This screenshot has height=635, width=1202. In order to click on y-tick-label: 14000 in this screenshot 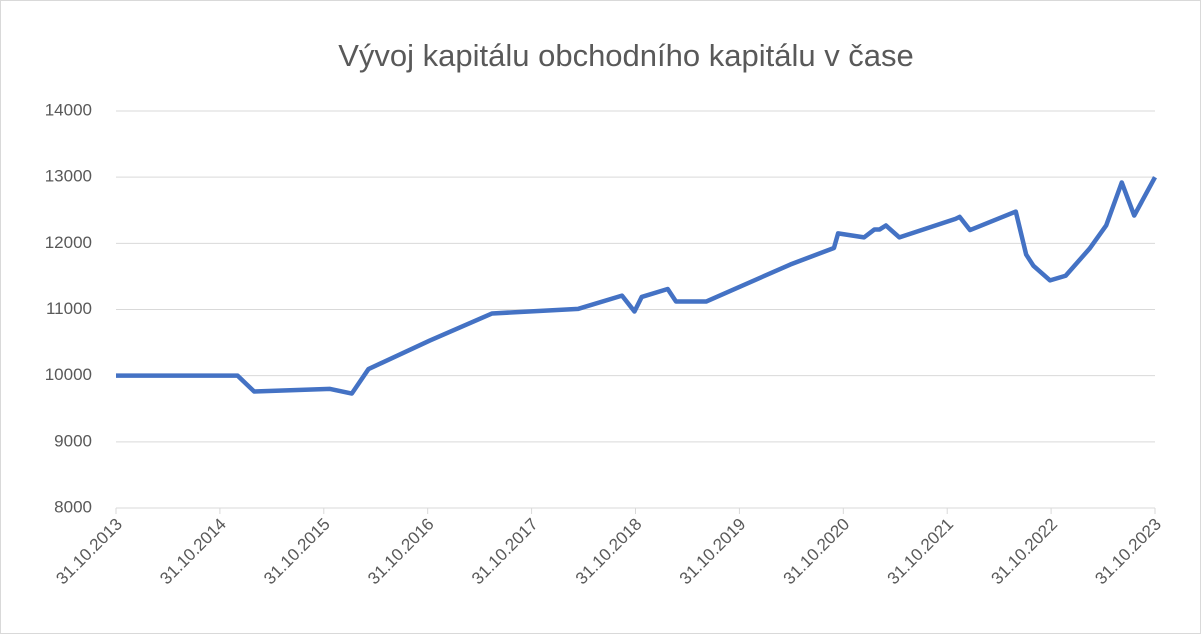, I will do `click(68, 109)`.